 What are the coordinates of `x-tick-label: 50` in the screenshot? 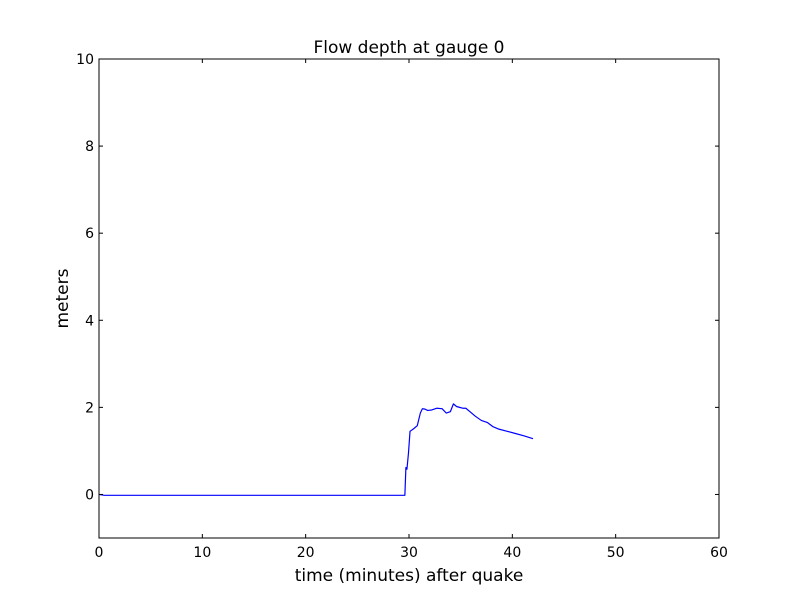 It's located at (616, 553).